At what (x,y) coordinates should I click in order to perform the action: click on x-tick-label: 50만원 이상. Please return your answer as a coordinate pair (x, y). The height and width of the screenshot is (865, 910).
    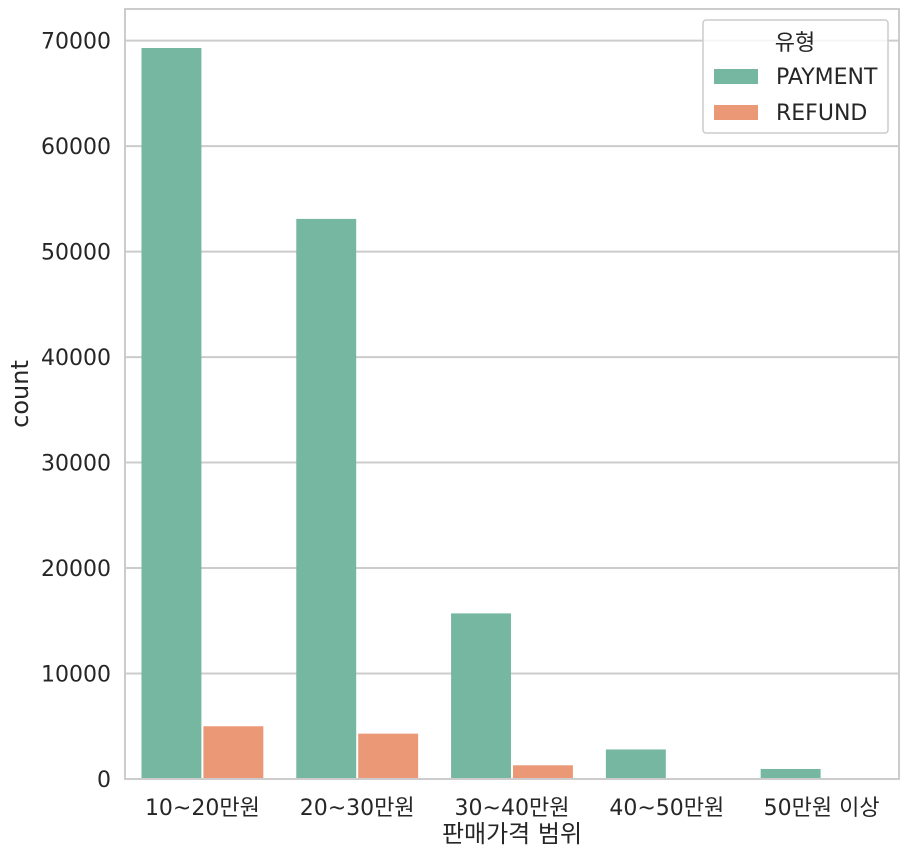
    Looking at the image, I should click on (822, 808).